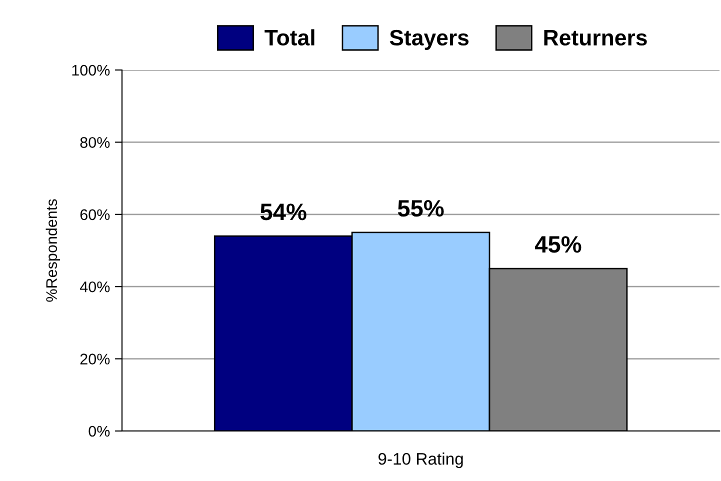  What do you see at coordinates (429, 40) in the screenshot?
I see `legend-label: Stayers` at bounding box center [429, 40].